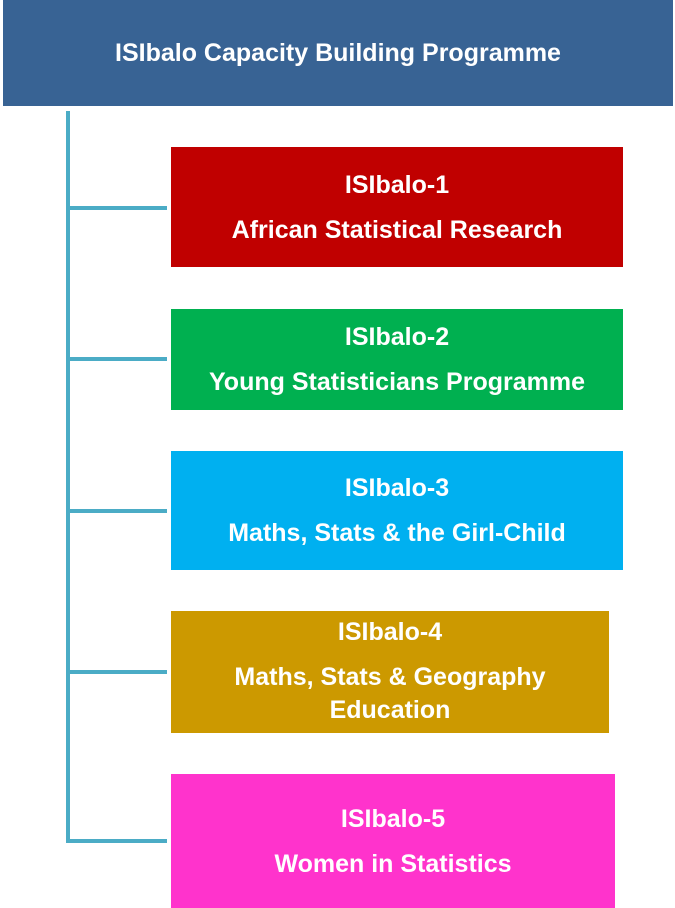  What do you see at coordinates (397, 510) in the screenshot?
I see `isibalo-3-box: ISIbalo-3 Maths, Stats & the Girl-Child` at bounding box center [397, 510].